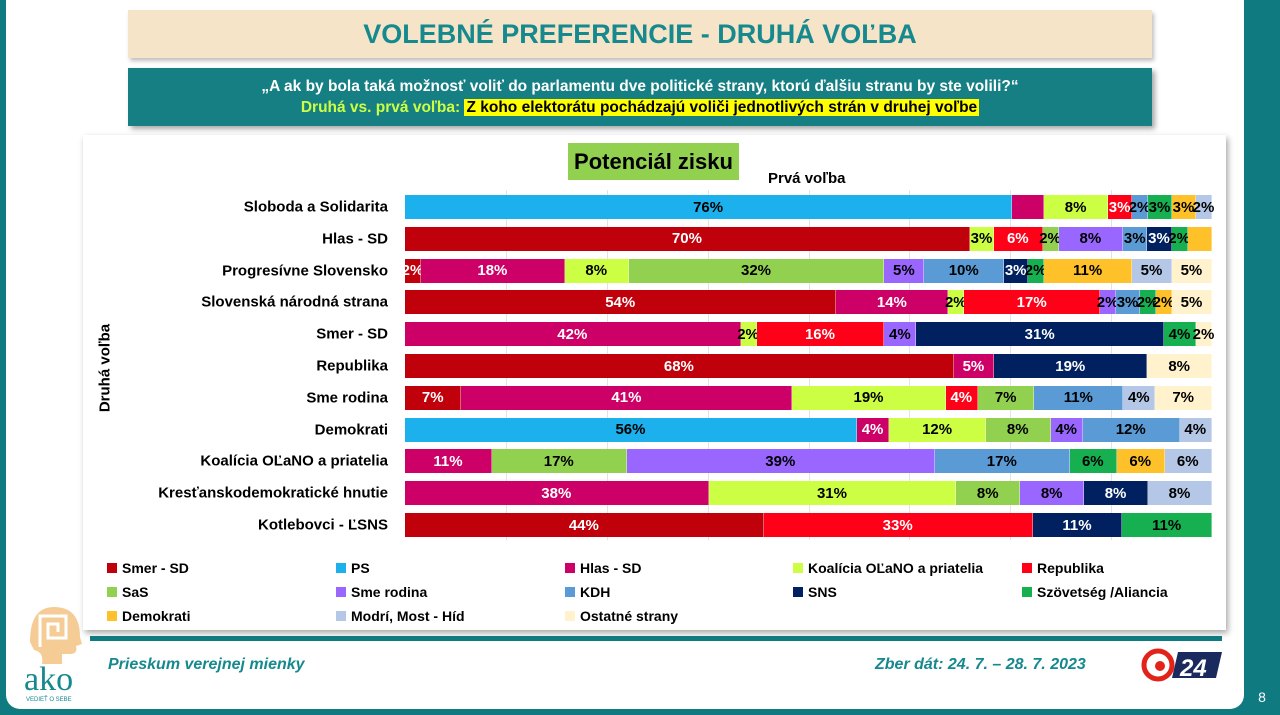  What do you see at coordinates (572, 334) in the screenshot?
I see `segment-label: 42%` at bounding box center [572, 334].